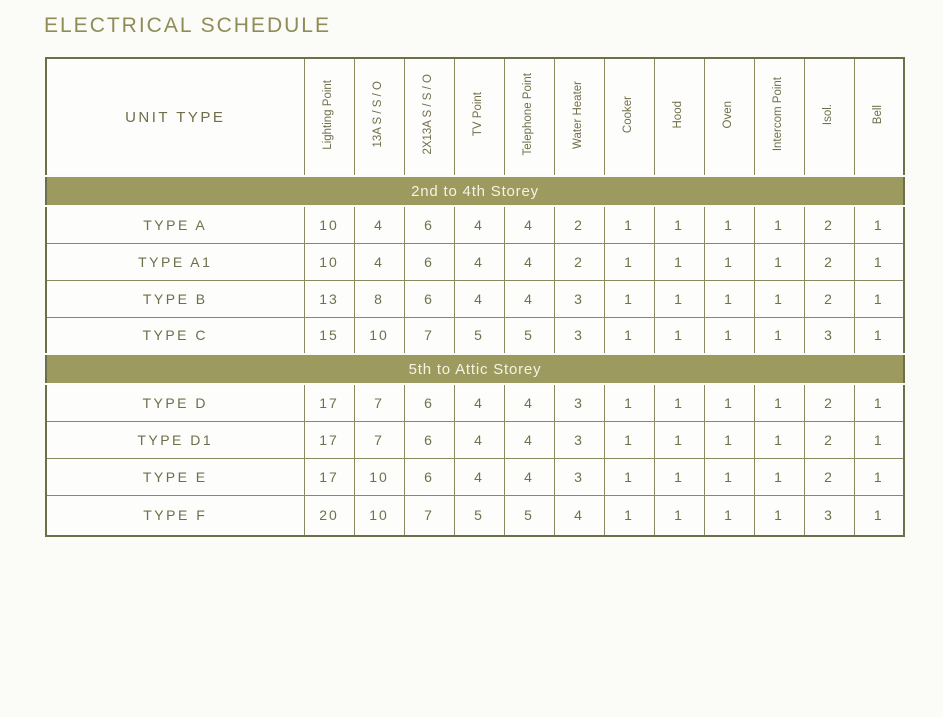 The height and width of the screenshot is (717, 943). I want to click on column-header-cell: Telephone Point, so click(529, 117).